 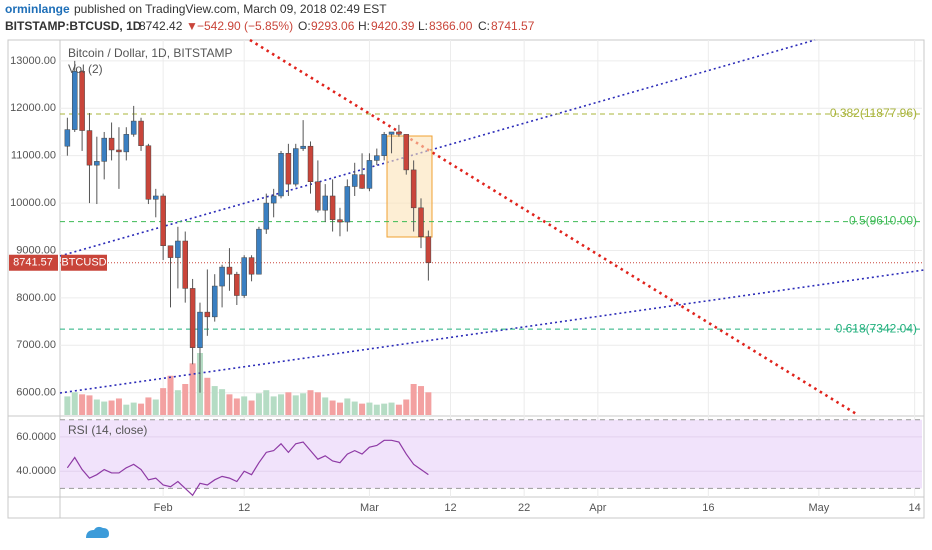 I want to click on rsi-tick-label: 60.0000, so click(x=36, y=437).